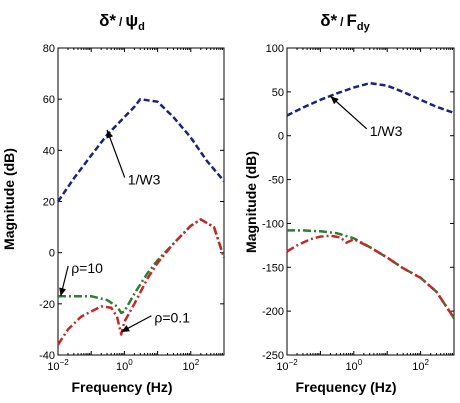 Image resolution: width=460 pixels, height=403 pixels. I want to click on left-chart-title: δ* / ψd, so click(122, 22).